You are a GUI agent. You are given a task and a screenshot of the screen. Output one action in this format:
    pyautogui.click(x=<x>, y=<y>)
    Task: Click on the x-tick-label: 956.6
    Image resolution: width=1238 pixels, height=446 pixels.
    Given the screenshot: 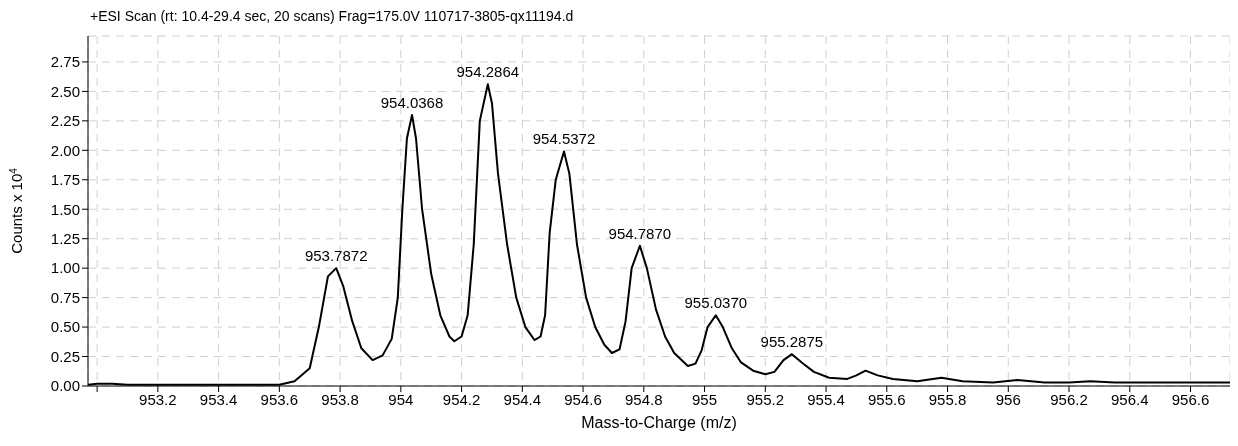 What is the action you would take?
    pyautogui.click(x=1190, y=399)
    